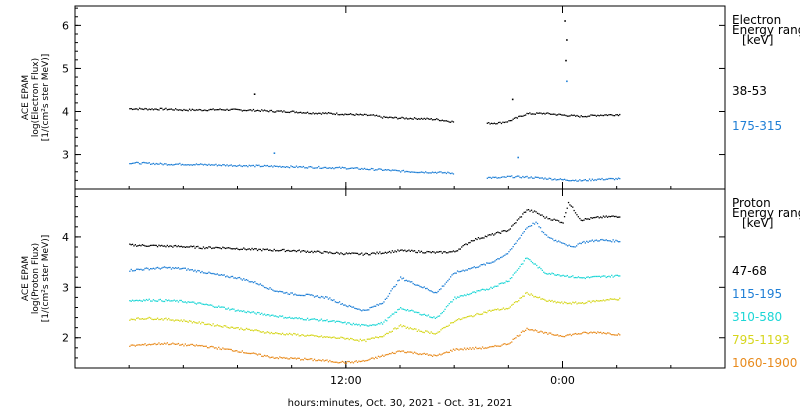 This screenshot has height=410, width=800. What do you see at coordinates (756, 20) in the screenshot?
I see `electron-legend-title-line: Electron` at bounding box center [756, 20].